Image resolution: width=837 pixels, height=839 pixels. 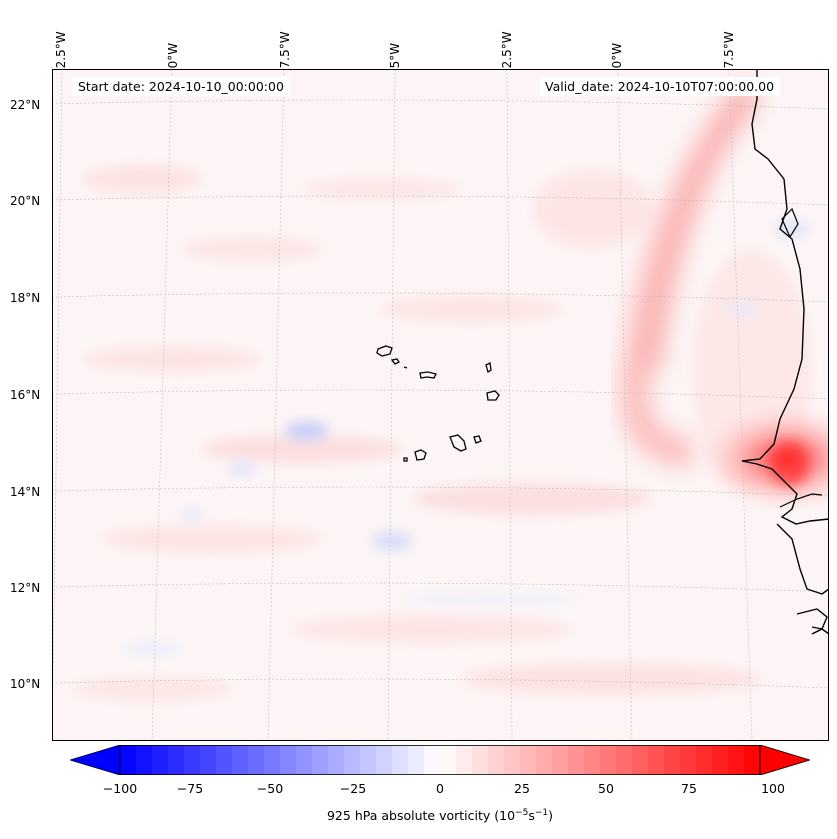 I want to click on vorticity-hotspot, so click(x=763, y=459).